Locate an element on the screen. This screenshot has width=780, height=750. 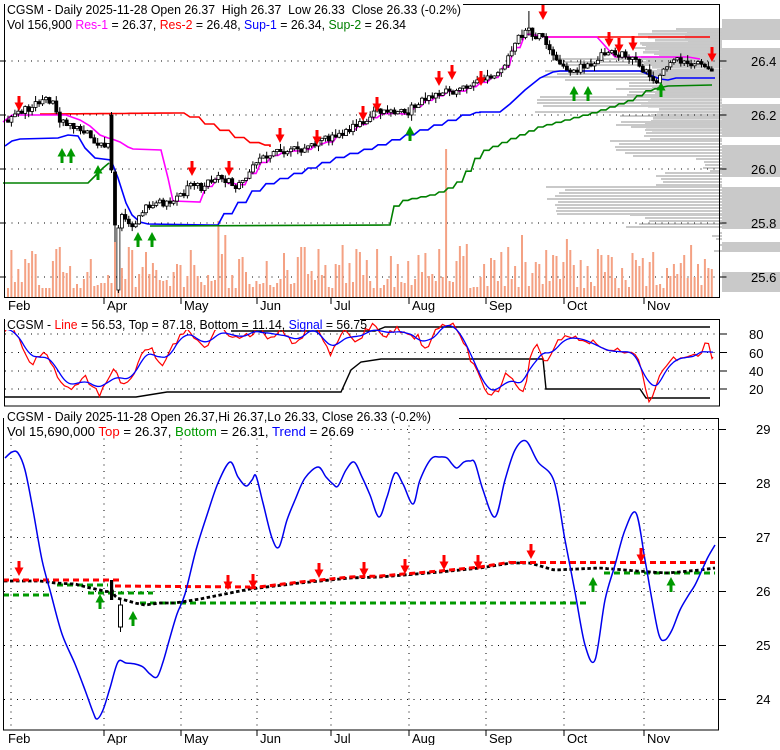
svg-text: 25.8 is located at coordinates (763, 223).